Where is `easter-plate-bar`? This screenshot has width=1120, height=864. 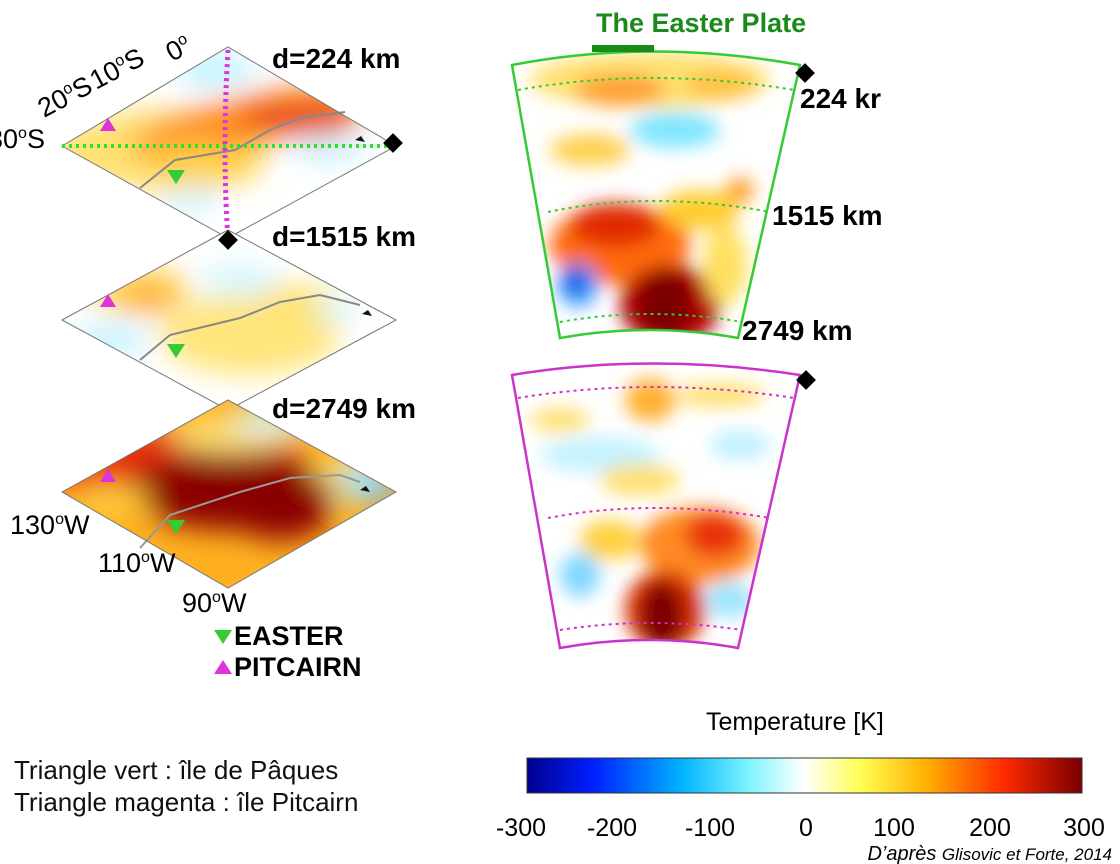
easter-plate-bar is located at coordinates (623, 48).